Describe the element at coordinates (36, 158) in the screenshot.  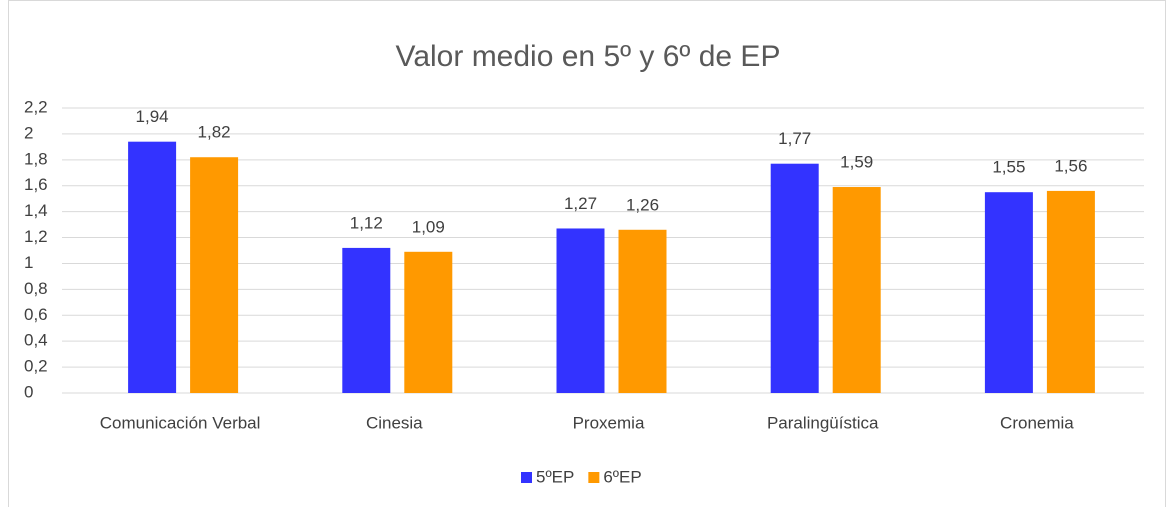
I see `y-tick-label: 1,8` at that location.